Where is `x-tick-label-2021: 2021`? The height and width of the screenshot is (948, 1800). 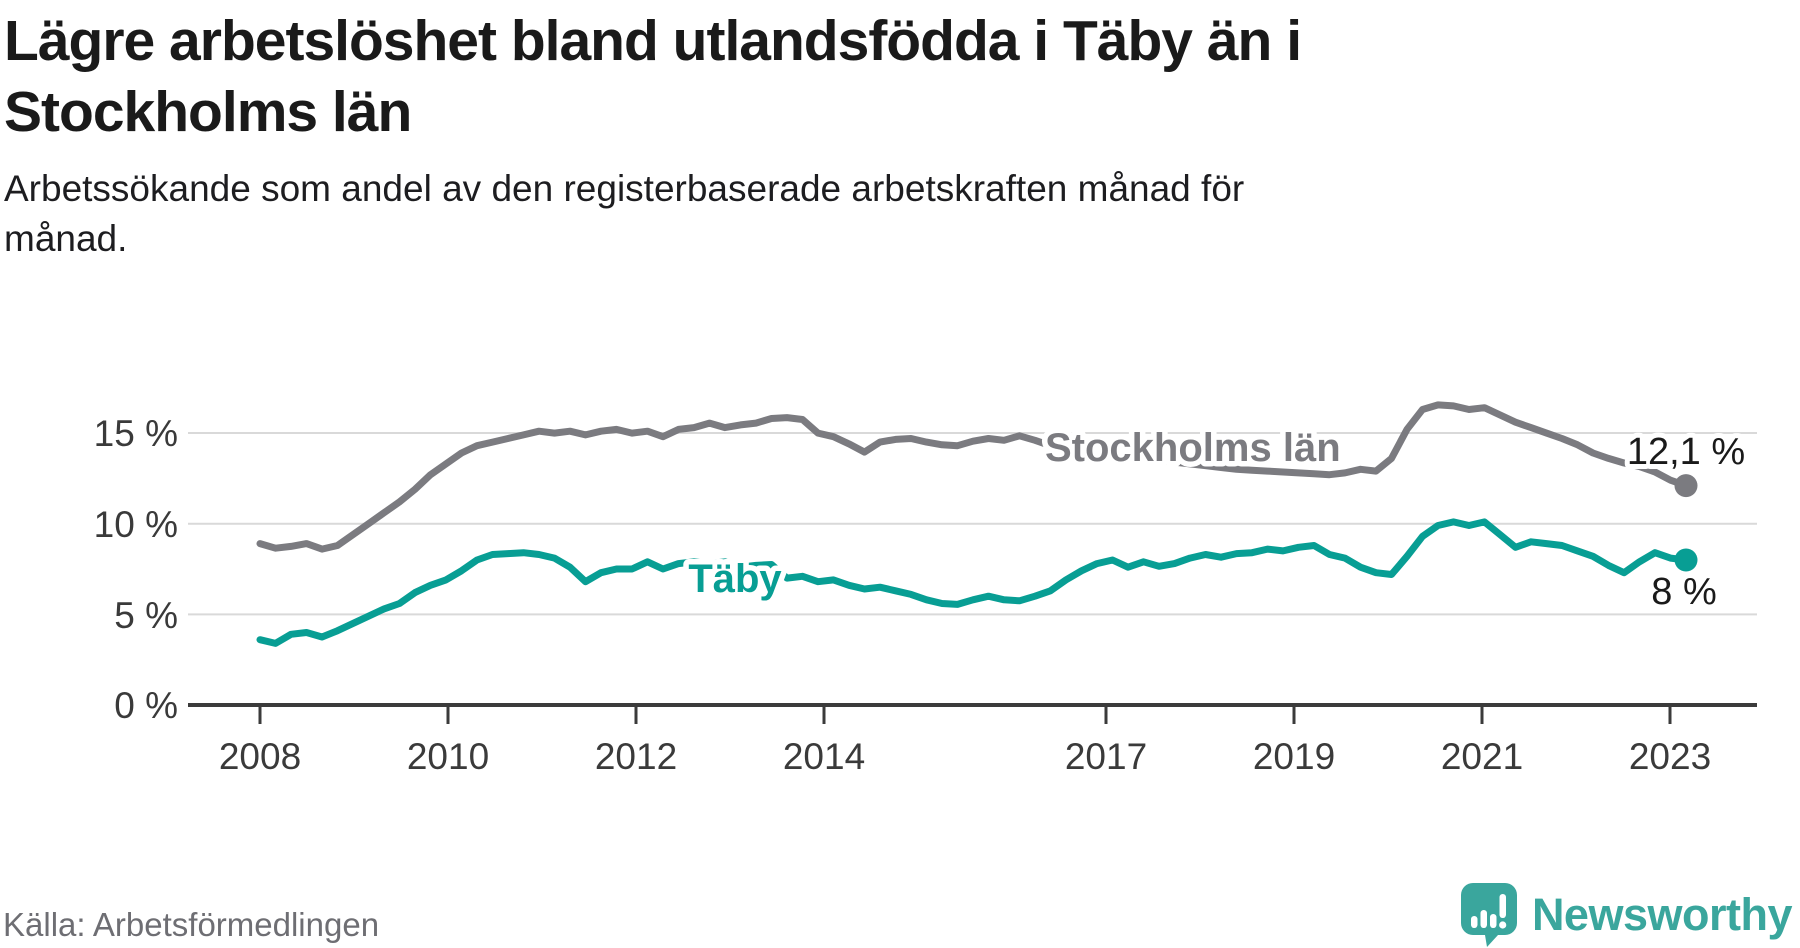
x-tick-label-2021: 2021 is located at coordinates (1482, 756).